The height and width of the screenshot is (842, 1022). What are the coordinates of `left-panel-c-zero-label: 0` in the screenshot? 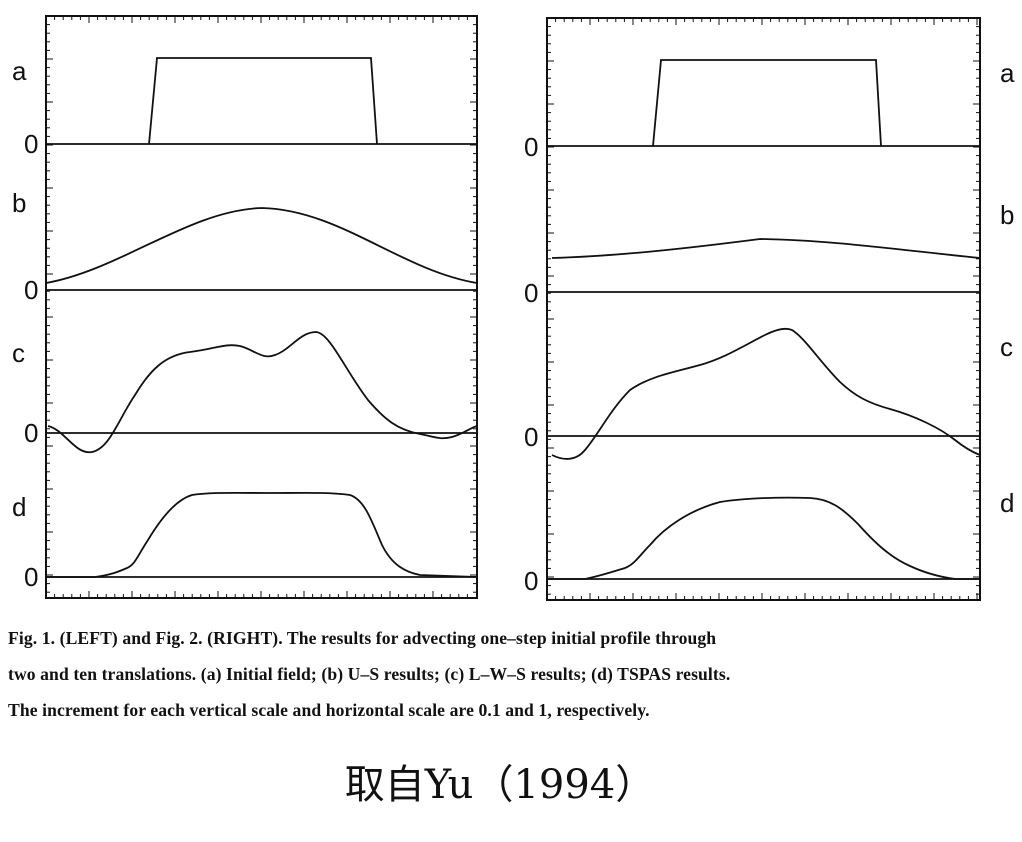 It's located at (31, 433).